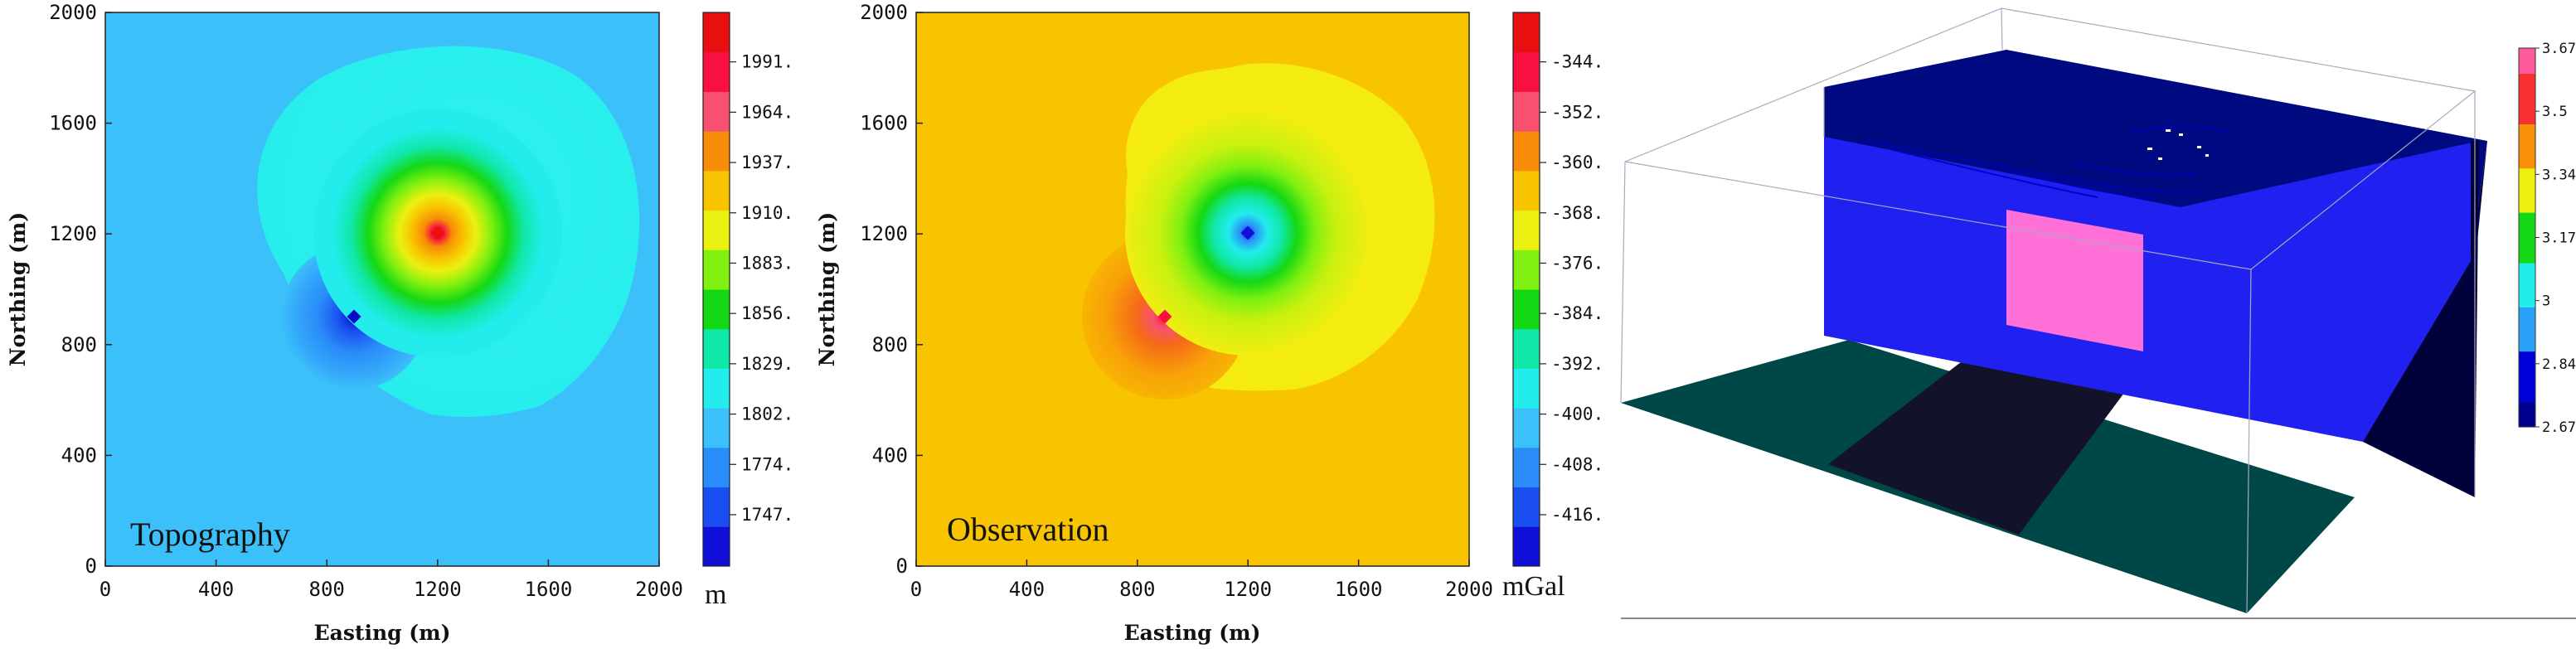 The height and width of the screenshot is (649, 2576). What do you see at coordinates (2555, 112) in the screenshot?
I see `model-colorbar-label: 3.5` at bounding box center [2555, 112].